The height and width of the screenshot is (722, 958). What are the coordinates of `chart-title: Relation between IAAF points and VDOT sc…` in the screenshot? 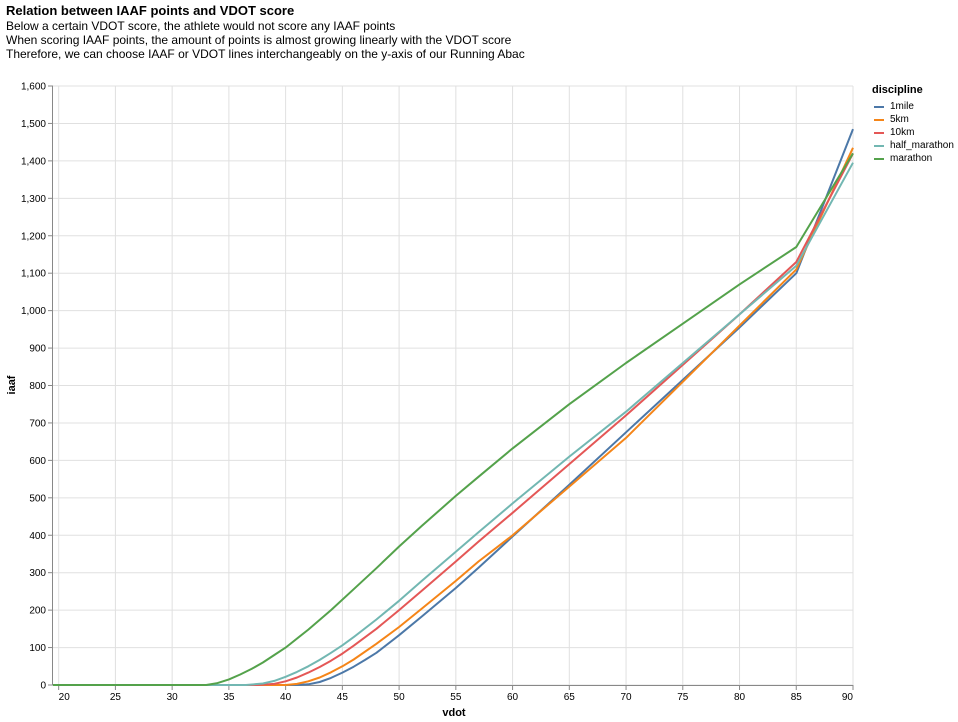 It's located at (150, 10).